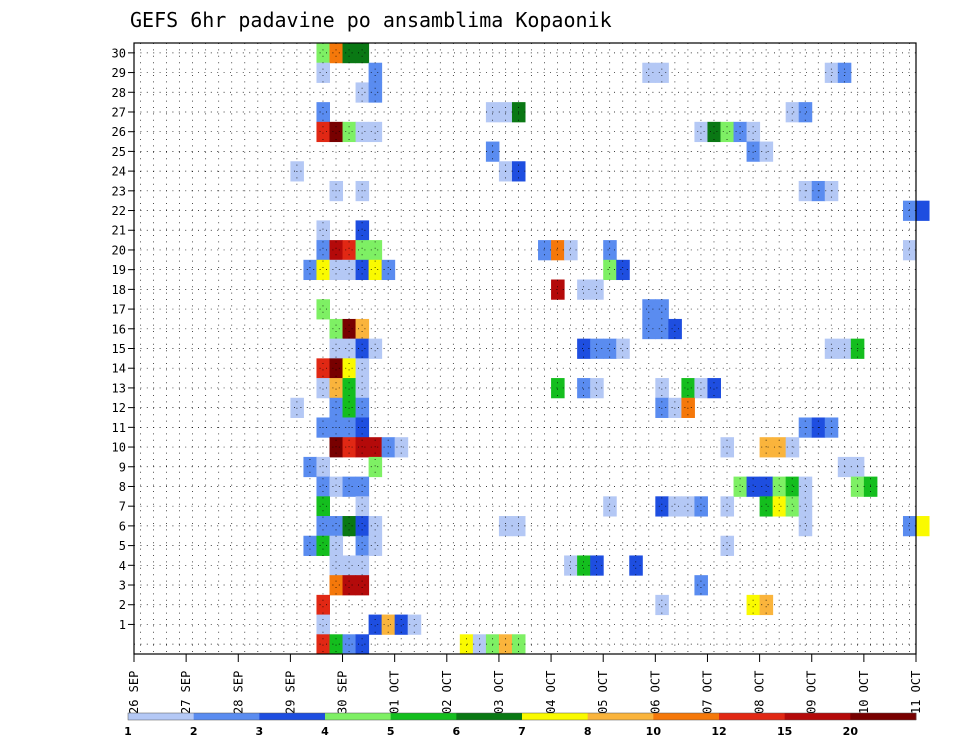 Image resolution: width=960 pixels, height=742 pixels. What do you see at coordinates (119, 112) in the screenshot?
I see `y-tick-label: 27` at bounding box center [119, 112].